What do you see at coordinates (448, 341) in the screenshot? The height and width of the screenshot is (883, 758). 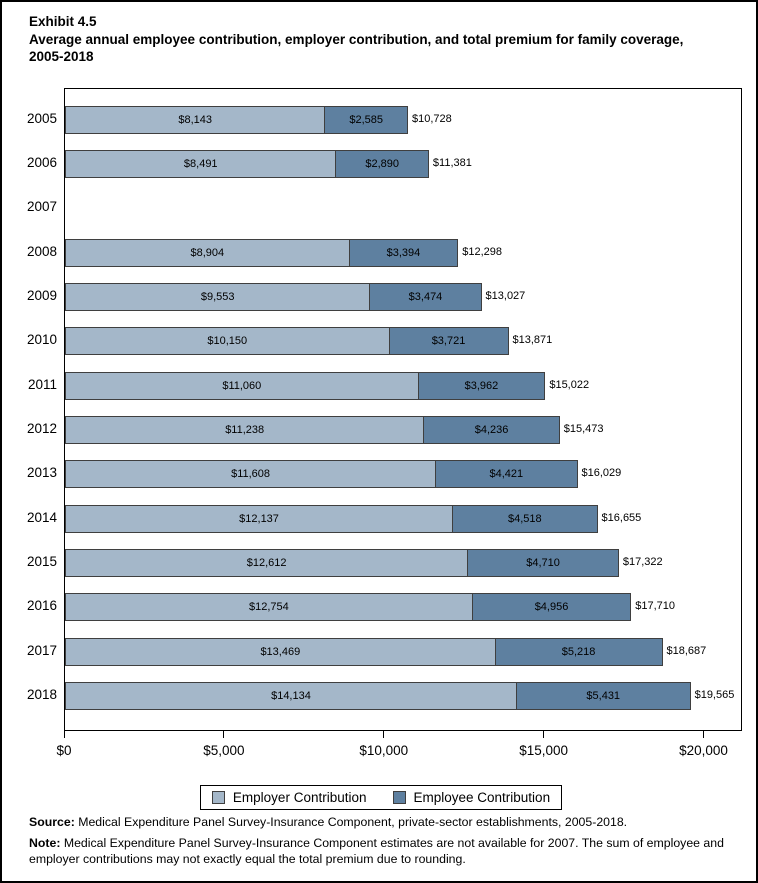 I see `employee-contribution-bar: $3,721` at bounding box center [448, 341].